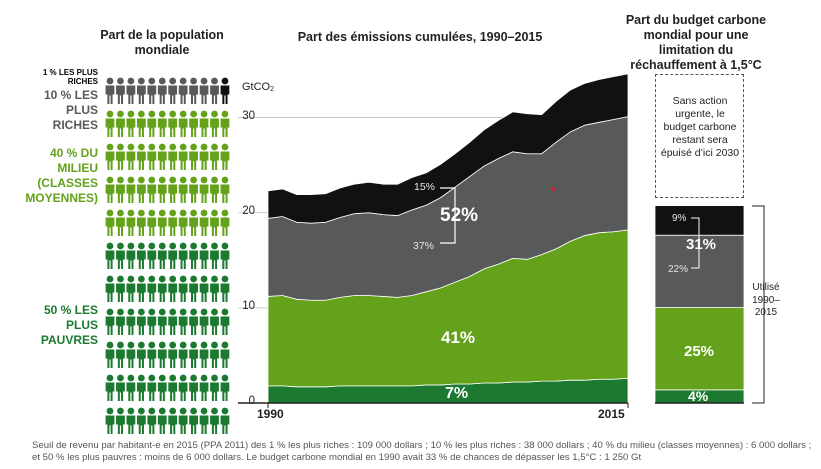  I want to click on unit-text: GtCO, so click(256, 87).